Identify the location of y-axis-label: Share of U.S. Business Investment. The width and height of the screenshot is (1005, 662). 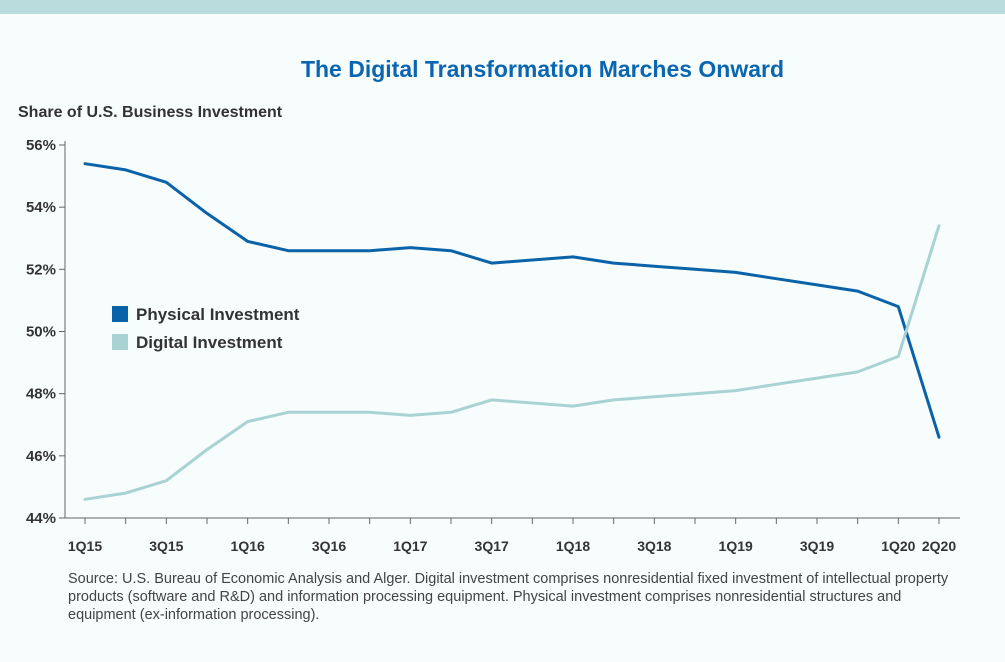
(150, 112).